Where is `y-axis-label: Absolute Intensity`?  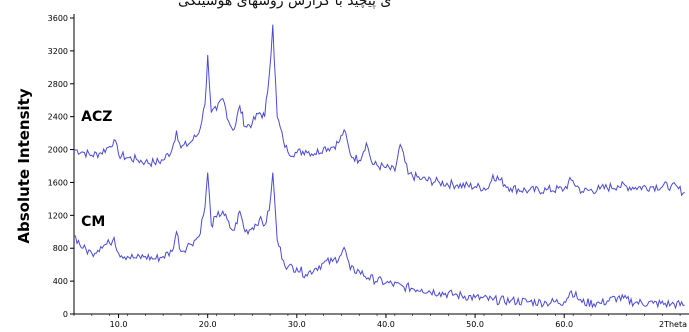 y-axis-label: Absolute Intensity is located at coordinates (24, 165).